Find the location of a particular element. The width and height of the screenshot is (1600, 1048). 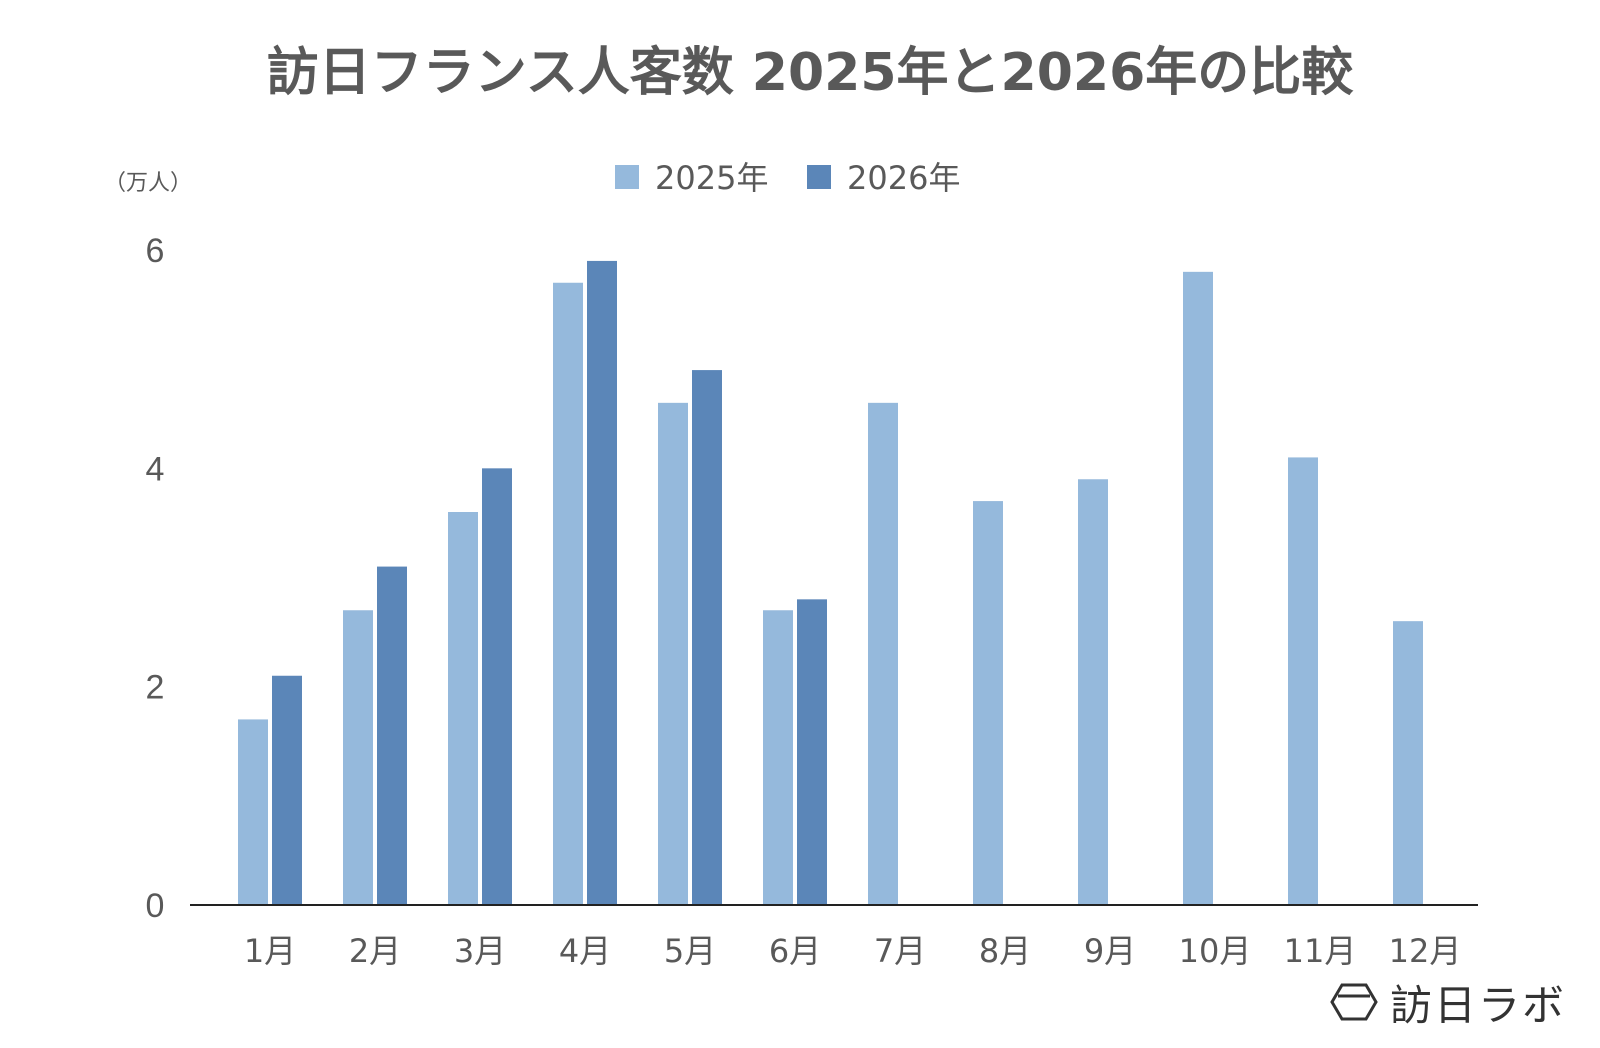

x-axis-labels: 1月 2月 3月 4月 5月 6月 7月 8月 9月 10月 11月 12月 is located at coordinates (853, 951).